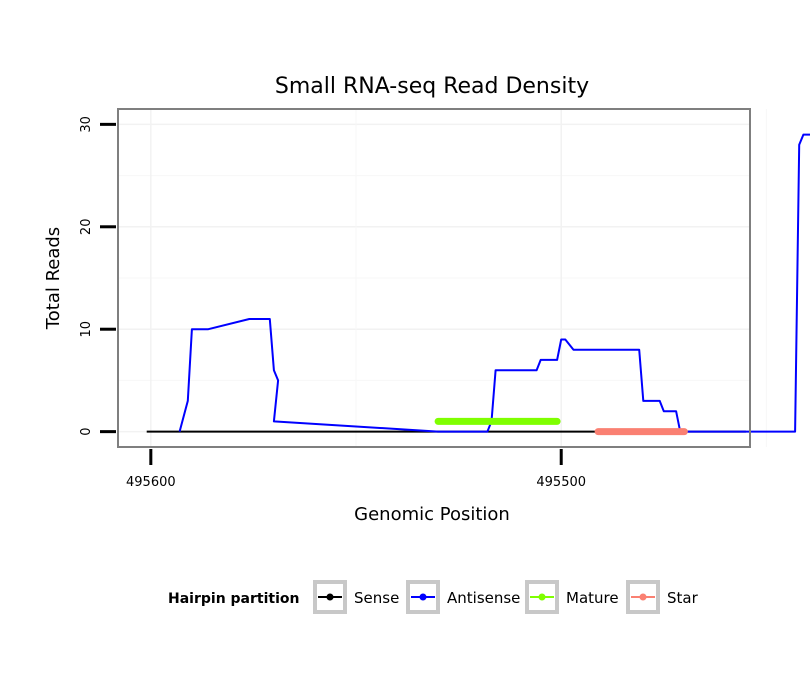 This screenshot has height=690, width=810. I want to click on legend-entry-antisense: Antisense, so click(463, 597).